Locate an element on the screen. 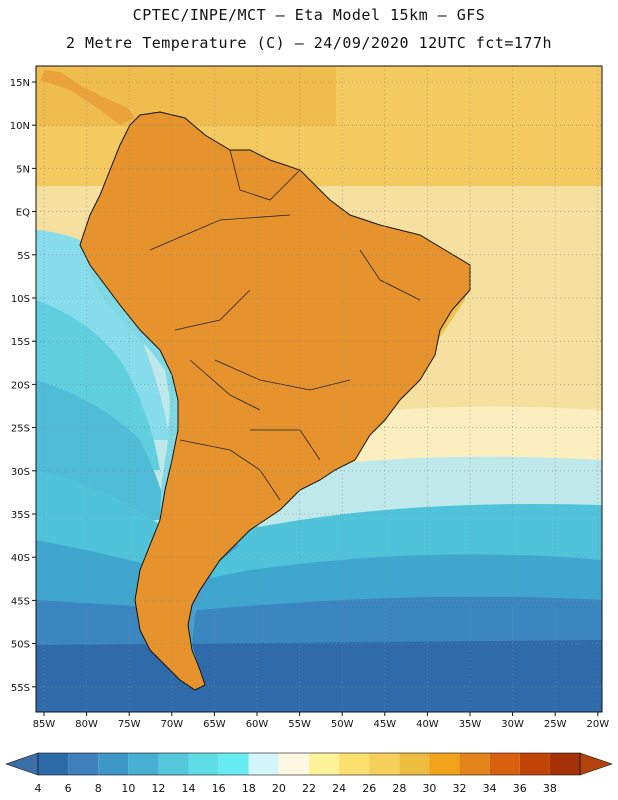 This screenshot has height=800, width=618. lon-tick-label: 80W is located at coordinates (86, 724).